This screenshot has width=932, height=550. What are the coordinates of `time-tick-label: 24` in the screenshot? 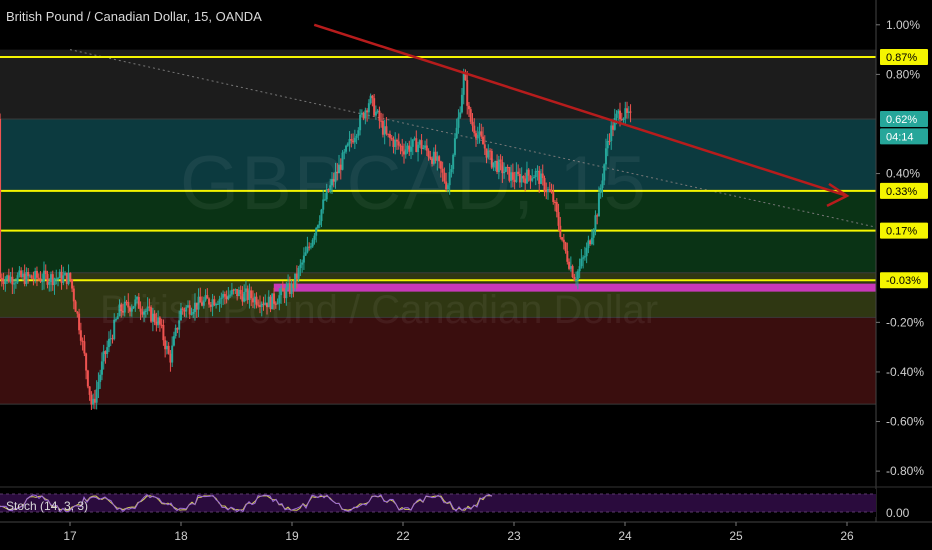 It's located at (625, 536).